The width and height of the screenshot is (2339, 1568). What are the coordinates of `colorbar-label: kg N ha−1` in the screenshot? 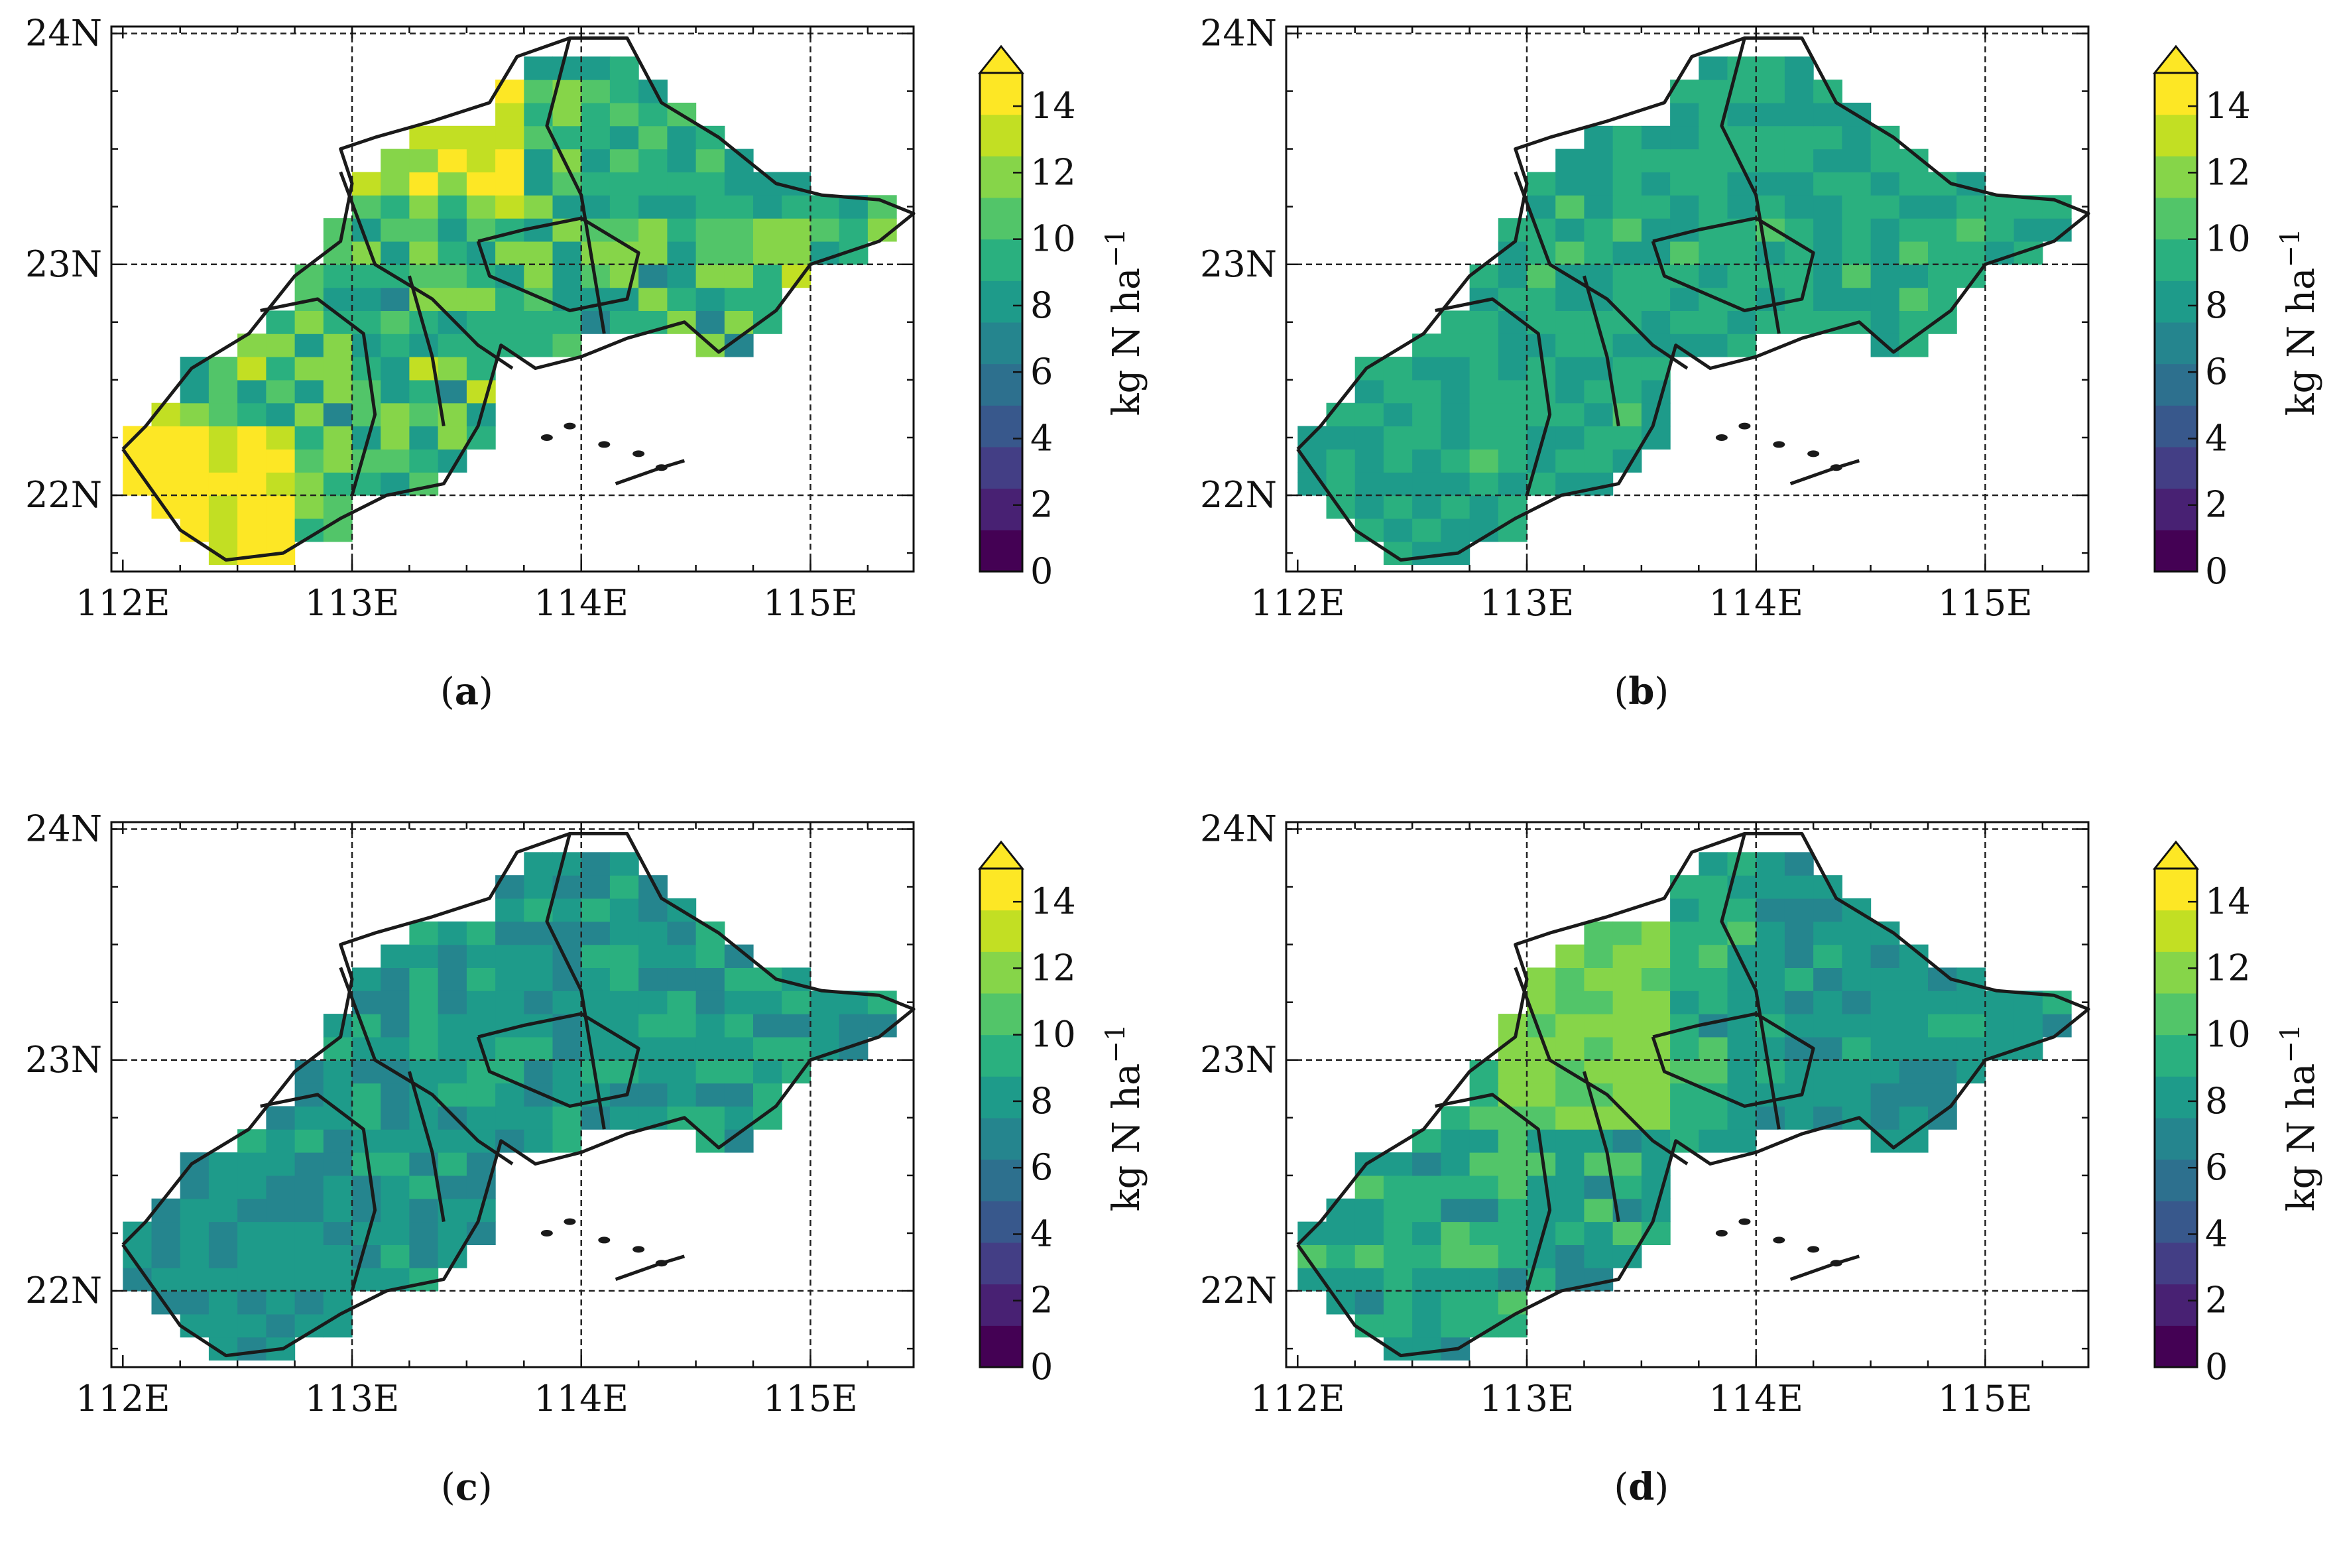 It's located at (1124, 322).